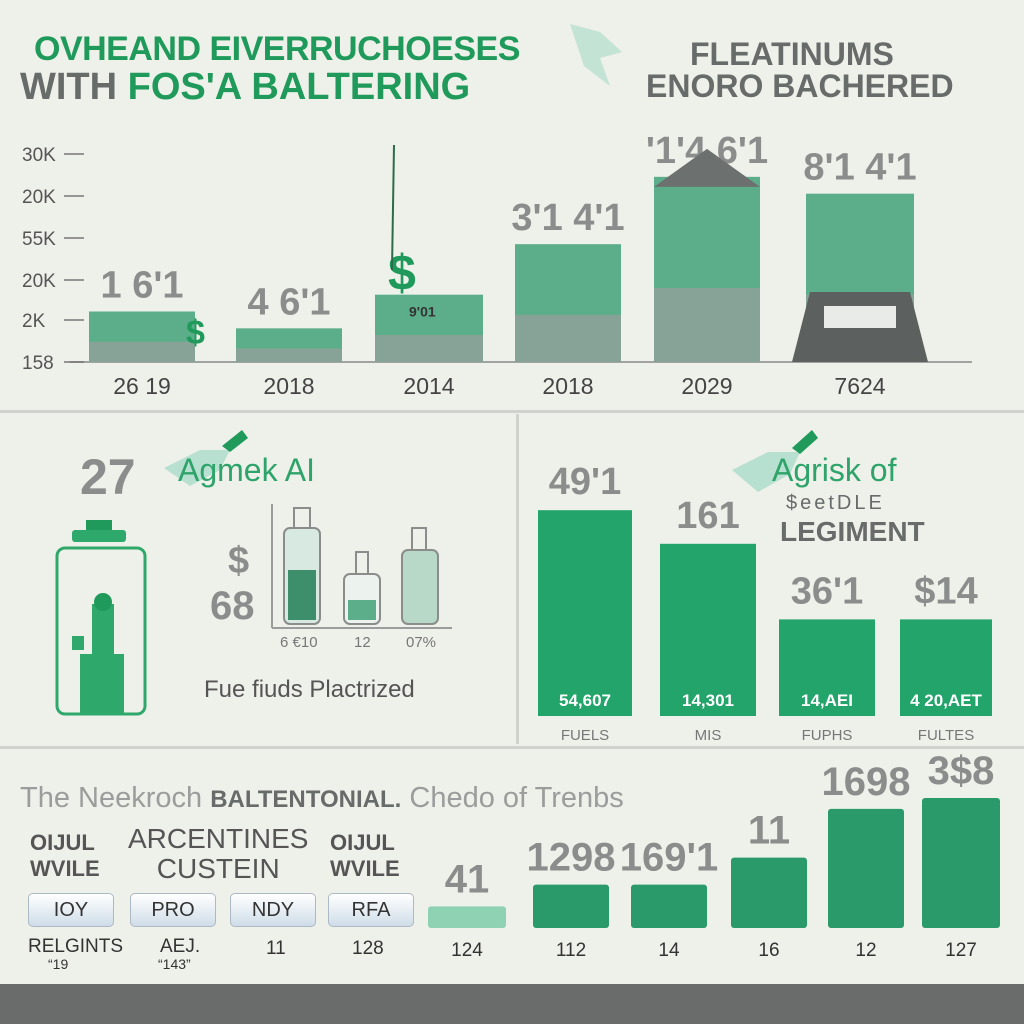 The image size is (1024, 1024). Describe the element at coordinates (361, 87) in the screenshot. I see `title-word-baltering: BALTERING` at that location.